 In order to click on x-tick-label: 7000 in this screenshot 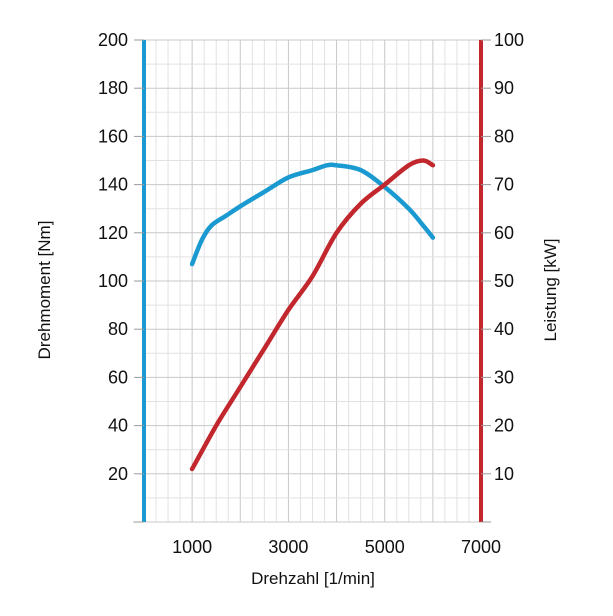, I will do `click(481, 547)`.